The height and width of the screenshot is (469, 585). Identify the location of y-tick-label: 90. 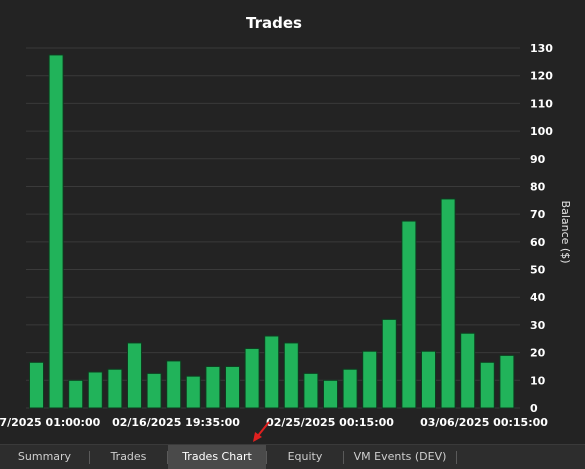
(538, 159).